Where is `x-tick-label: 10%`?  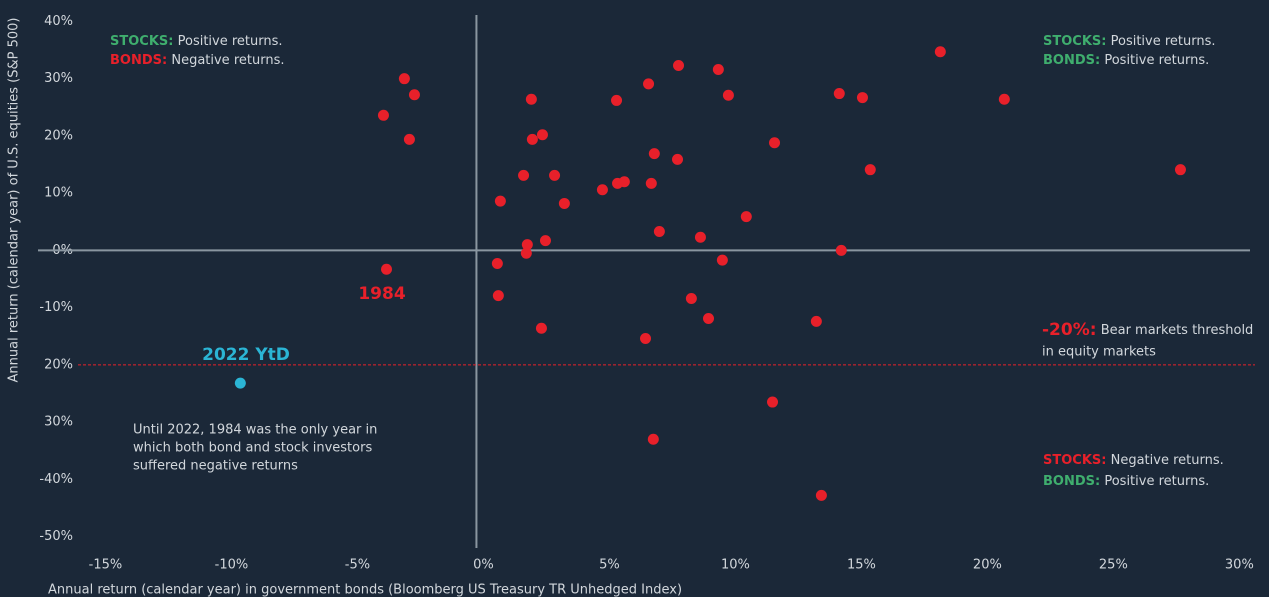
x-tick-label: 10% is located at coordinates (735, 565).